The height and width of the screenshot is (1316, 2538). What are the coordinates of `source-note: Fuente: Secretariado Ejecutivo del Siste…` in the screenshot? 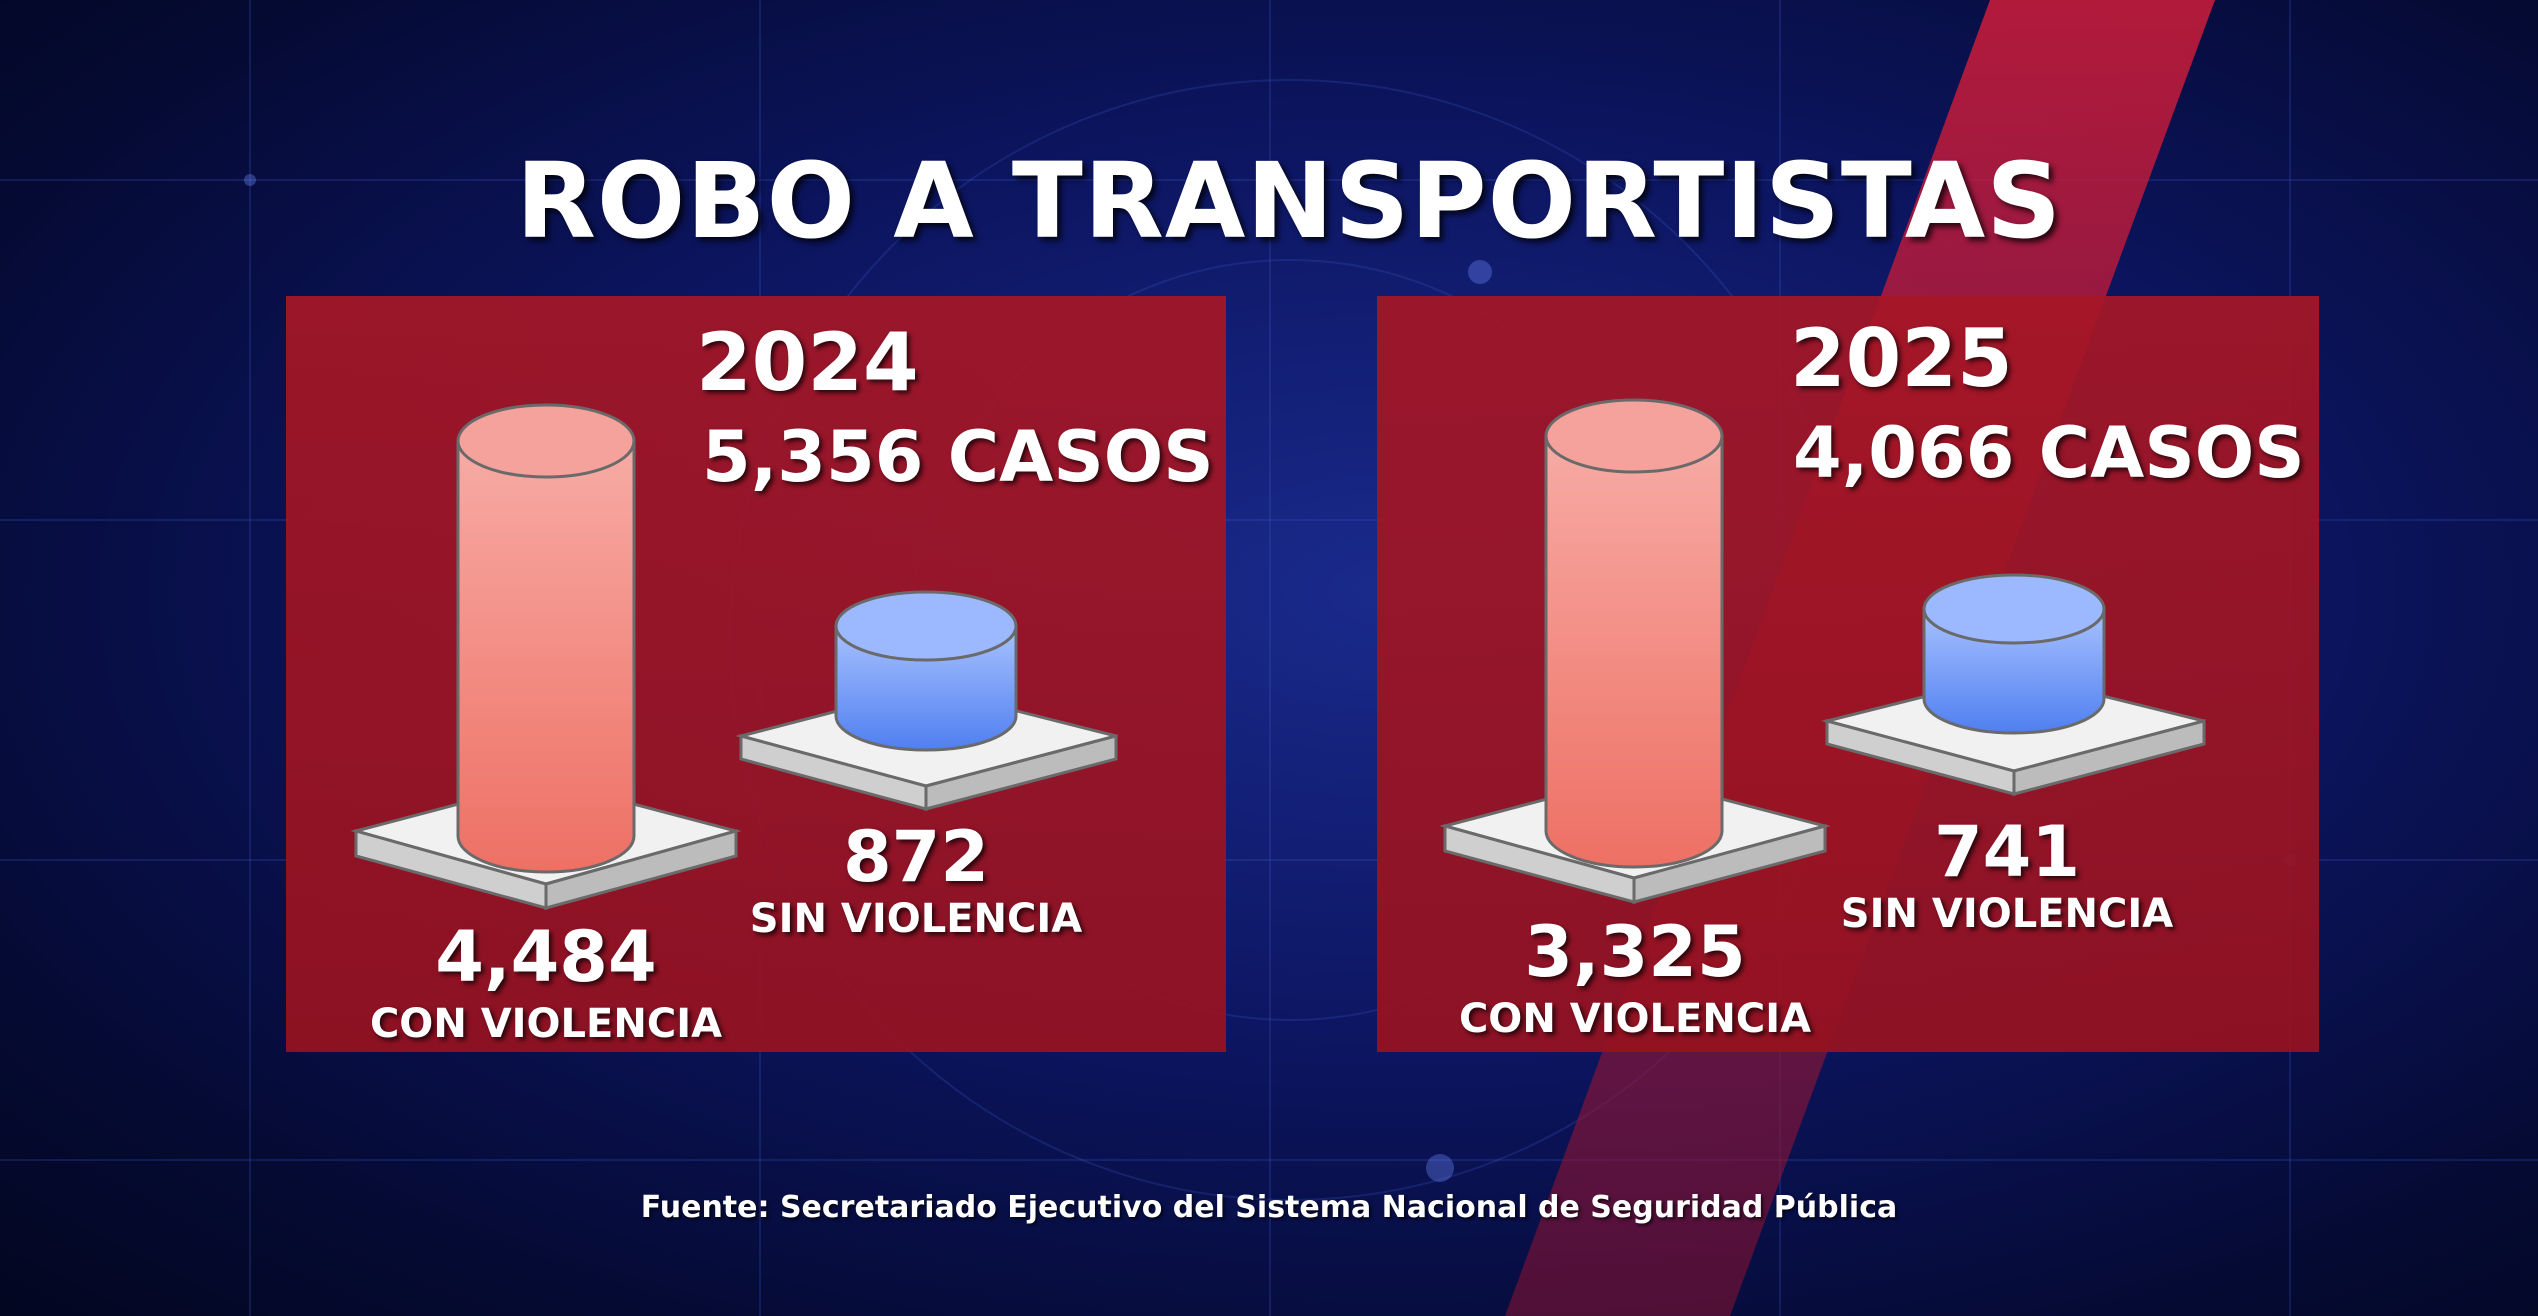 It's located at (1269, 1207).